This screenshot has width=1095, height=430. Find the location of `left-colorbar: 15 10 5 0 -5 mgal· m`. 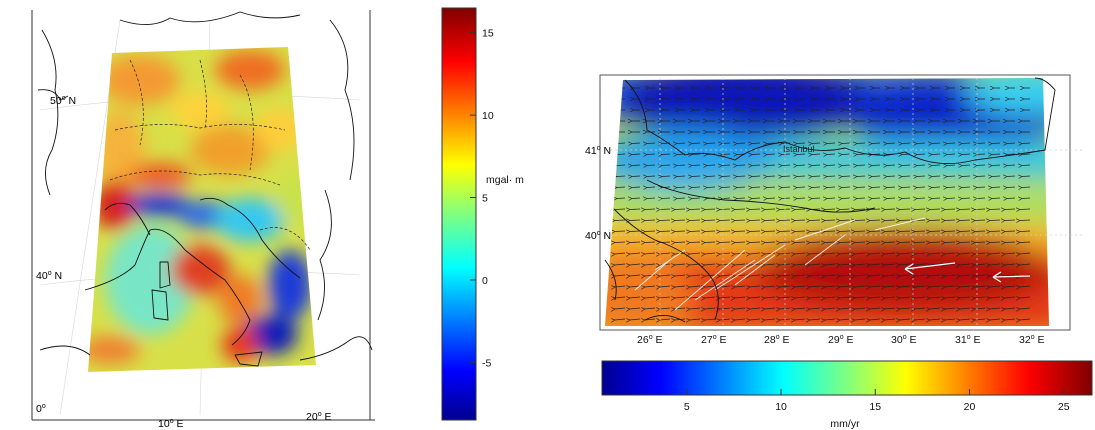

left-colorbar: 15 10 5 0 -5 mgal· m is located at coordinates (482, 214).